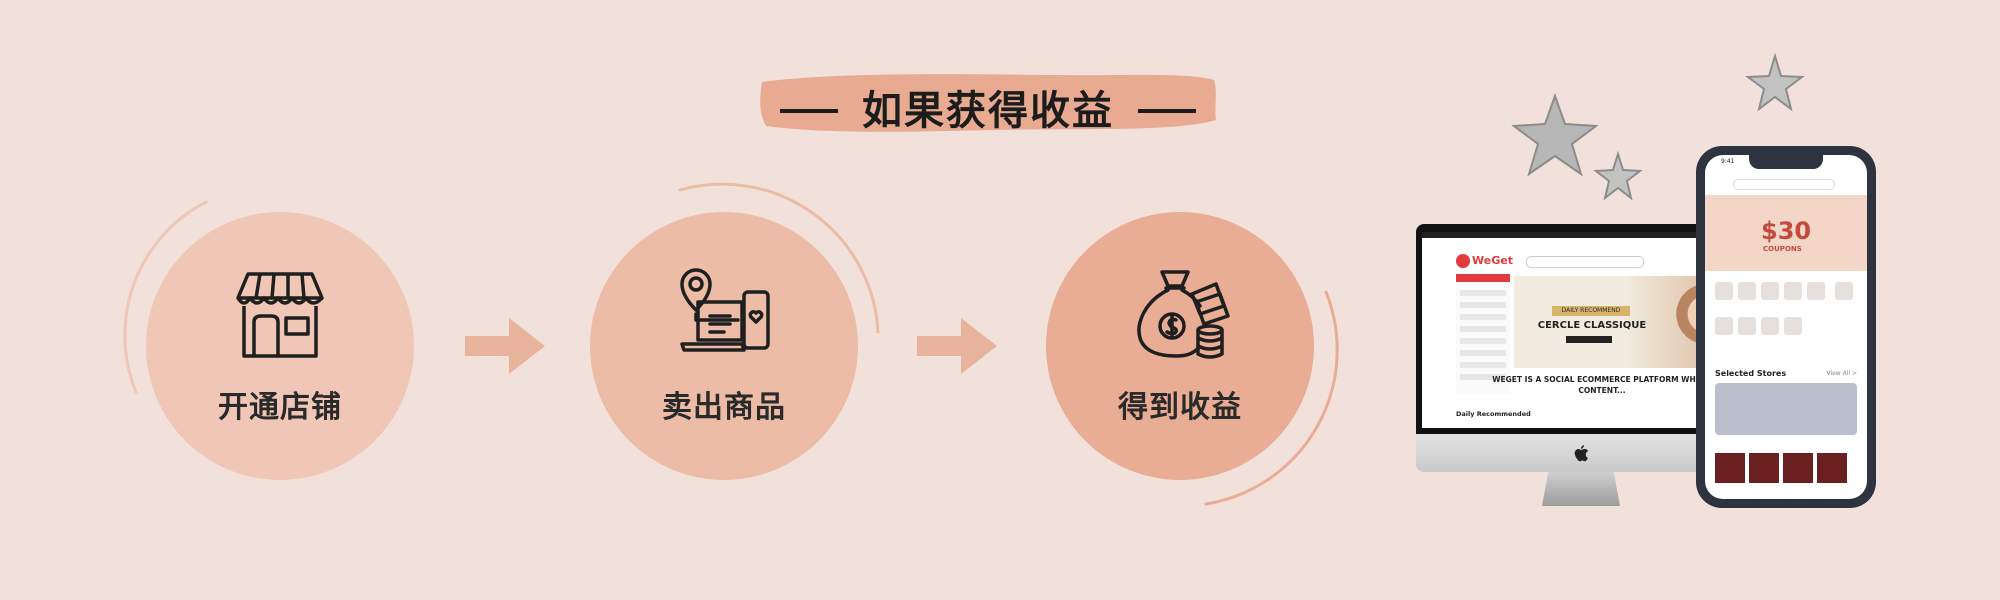 This screenshot has height=600, width=2000. What do you see at coordinates (1787, 314) in the screenshot?
I see `phone-category-grid` at bounding box center [1787, 314].